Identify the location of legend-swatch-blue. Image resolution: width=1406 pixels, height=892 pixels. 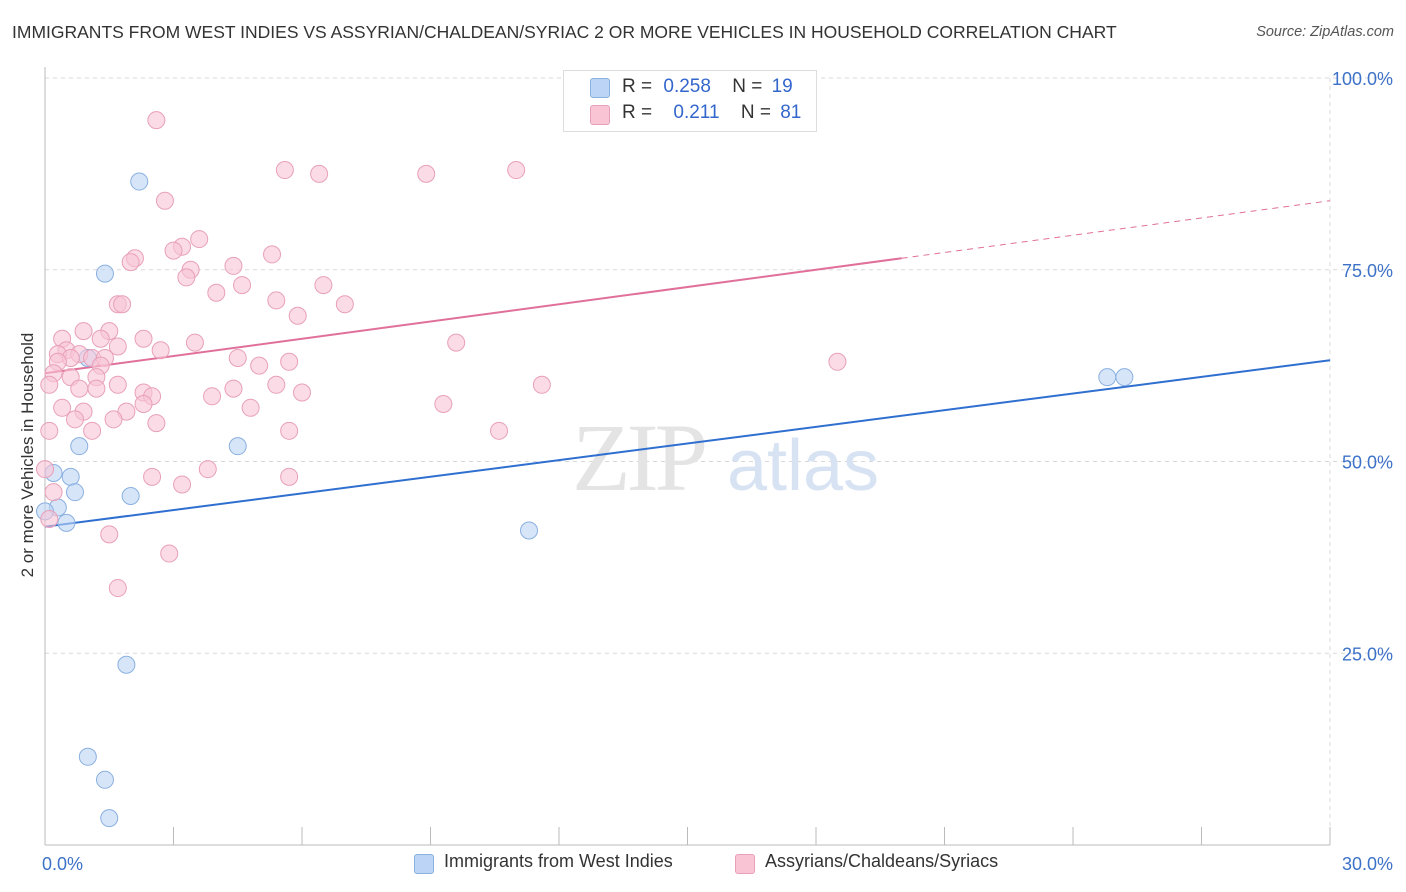
(600, 88).